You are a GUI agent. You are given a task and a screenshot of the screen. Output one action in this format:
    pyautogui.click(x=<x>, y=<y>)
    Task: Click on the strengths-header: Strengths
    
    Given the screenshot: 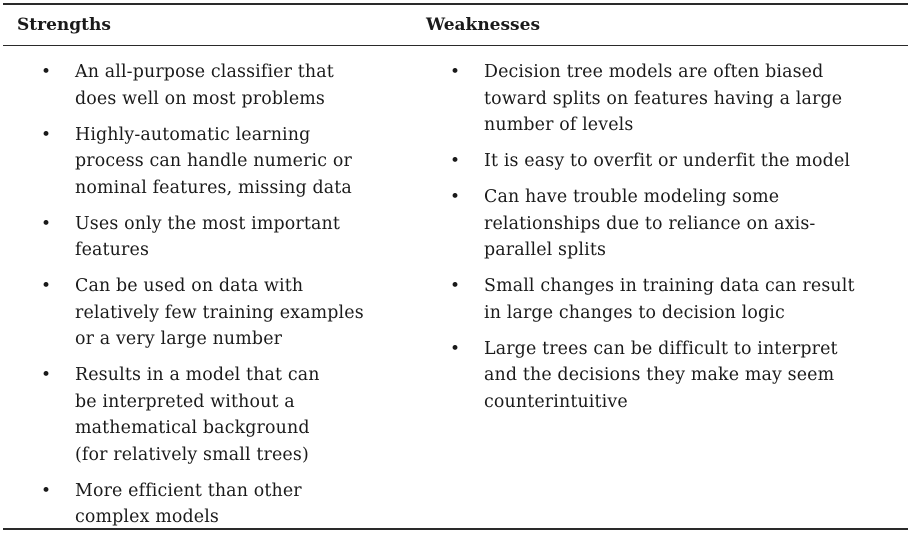 What is the action you would take?
    pyautogui.click(x=64, y=25)
    